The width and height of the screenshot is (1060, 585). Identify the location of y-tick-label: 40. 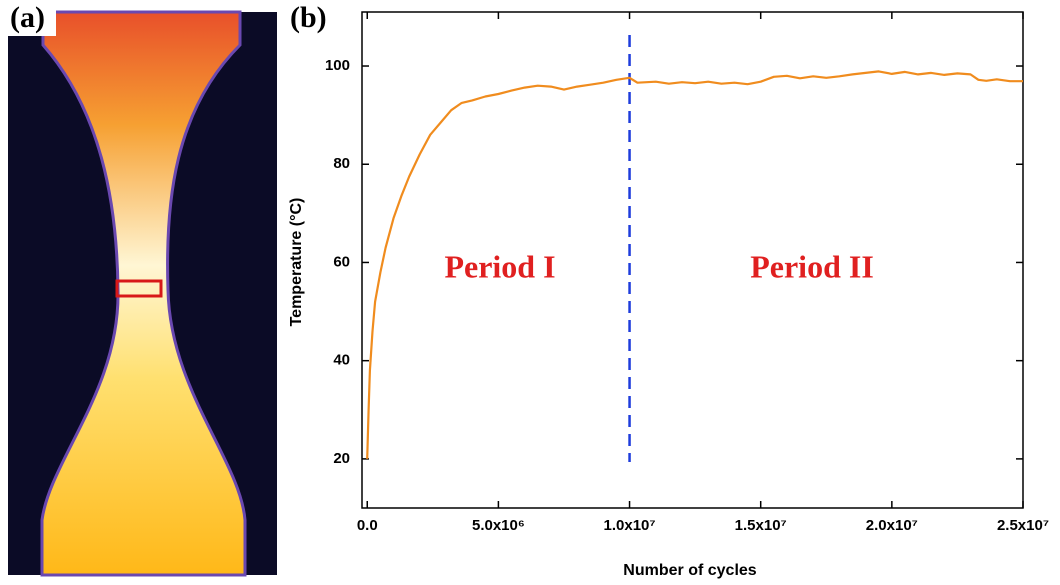
(341, 360).